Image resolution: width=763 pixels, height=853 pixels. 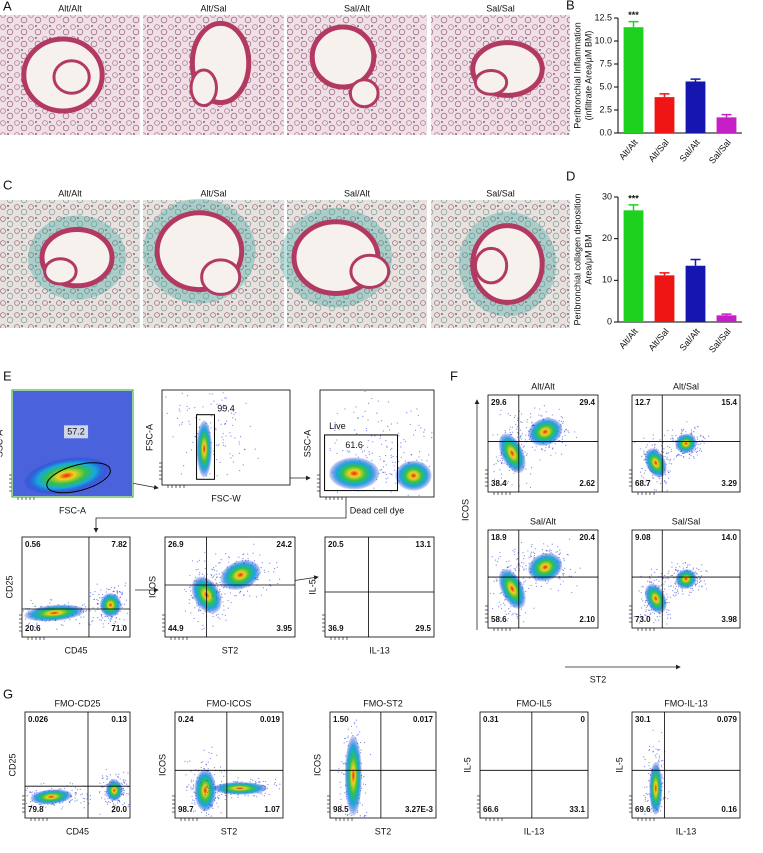 I want to click on error-bar, so click(x=727, y=314).